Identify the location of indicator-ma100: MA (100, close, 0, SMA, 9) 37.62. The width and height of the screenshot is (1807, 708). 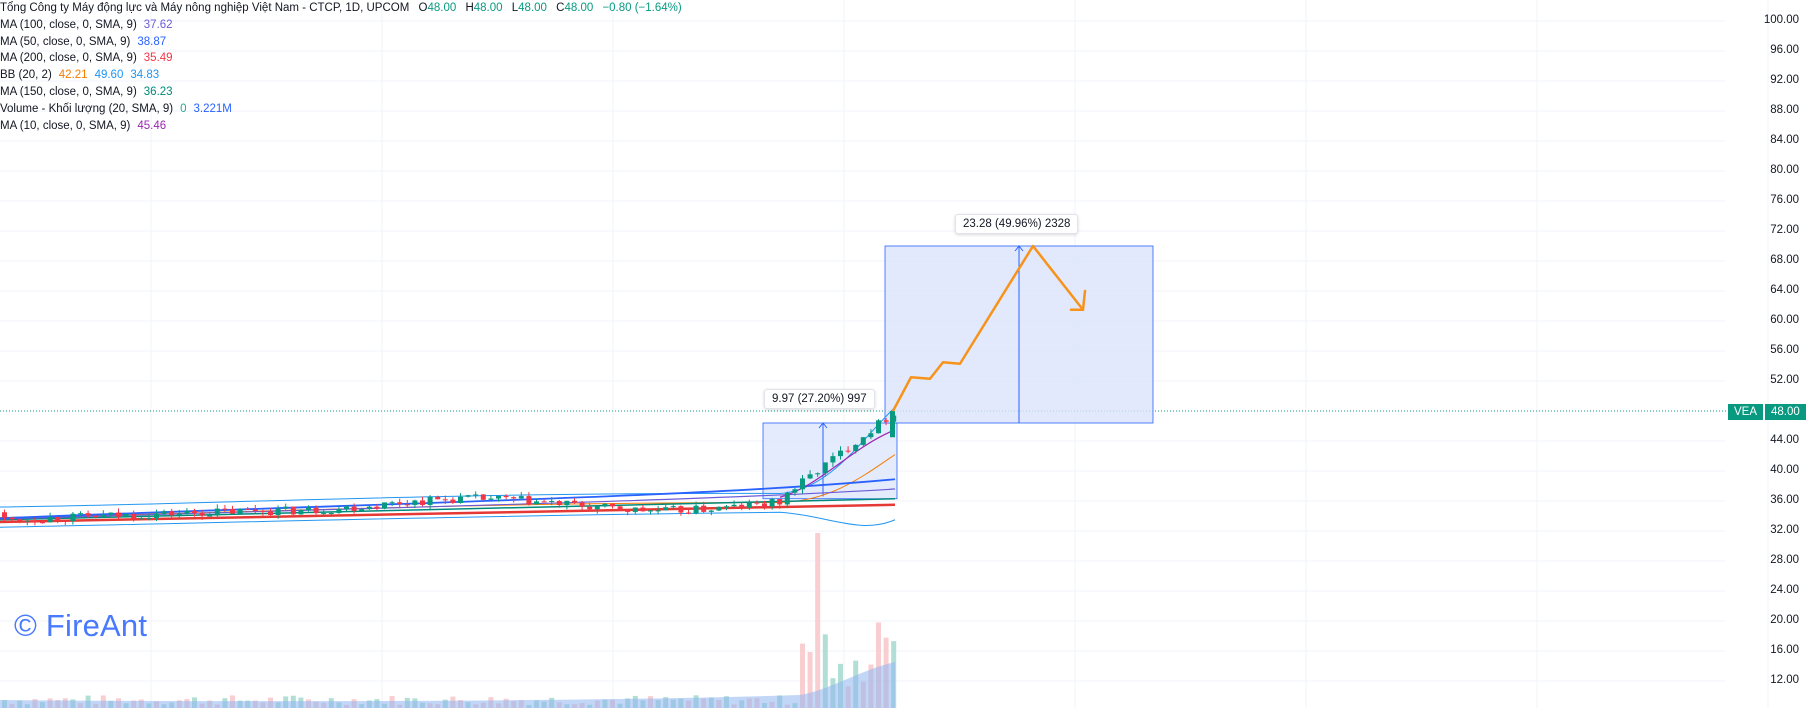
(341, 25).